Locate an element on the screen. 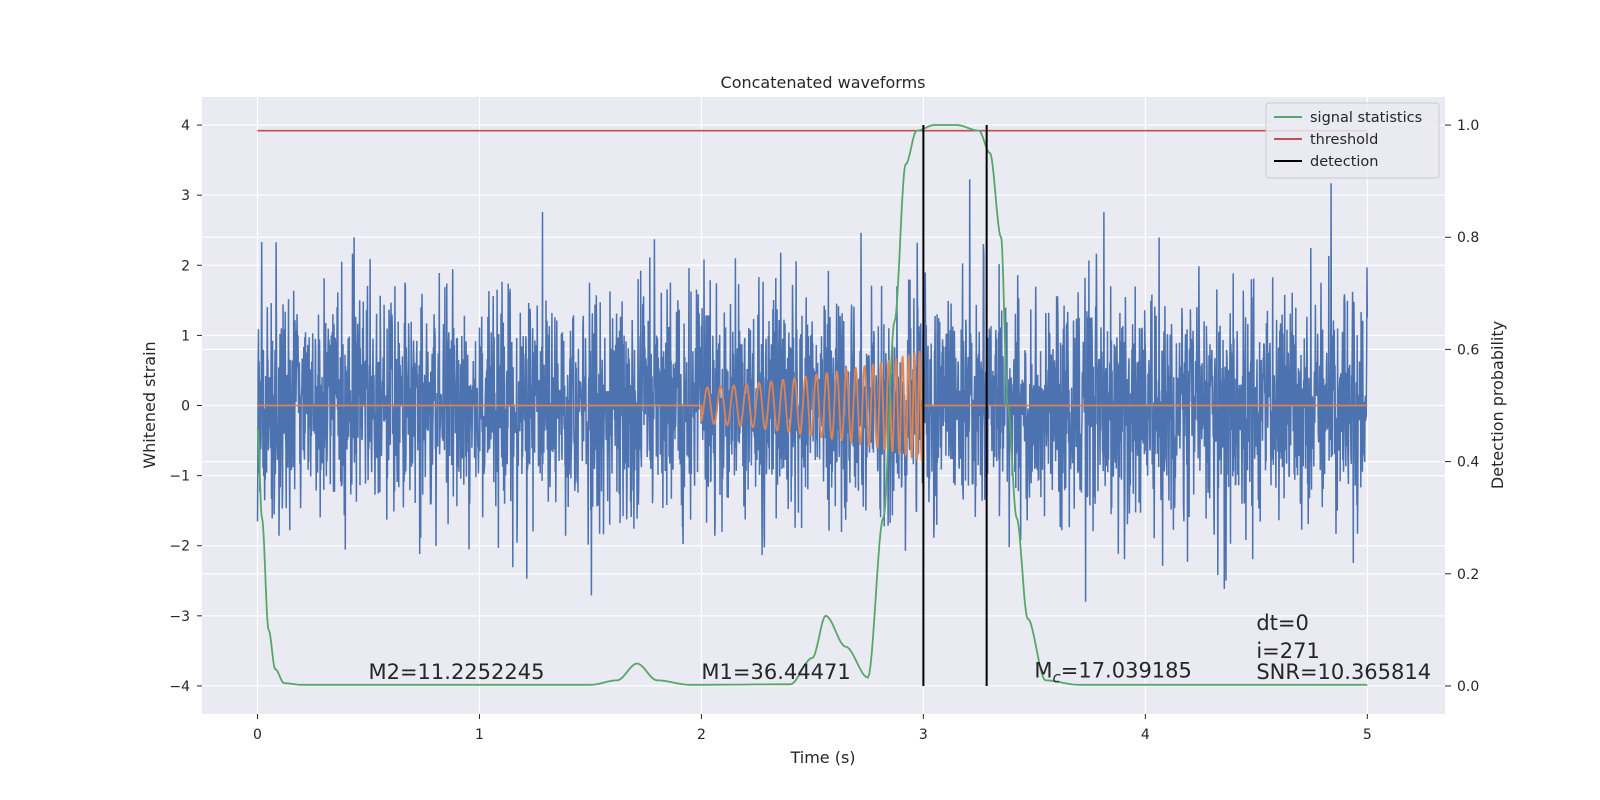 The width and height of the screenshot is (1600, 800). annotation-text: Mc=17.039185 is located at coordinates (1113, 673).